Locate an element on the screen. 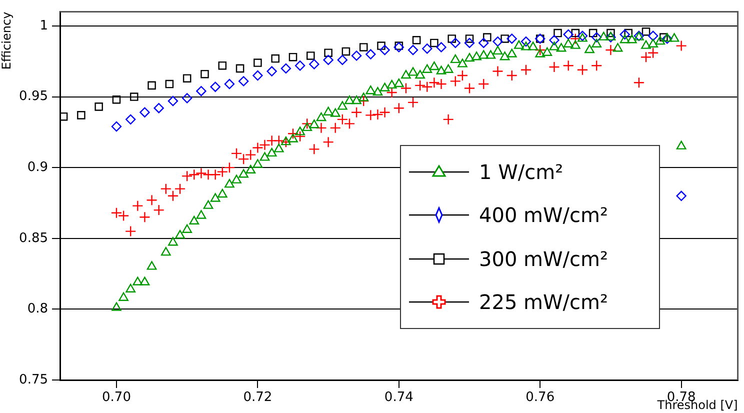  legend-label: 1 W/cm² is located at coordinates (521, 172).